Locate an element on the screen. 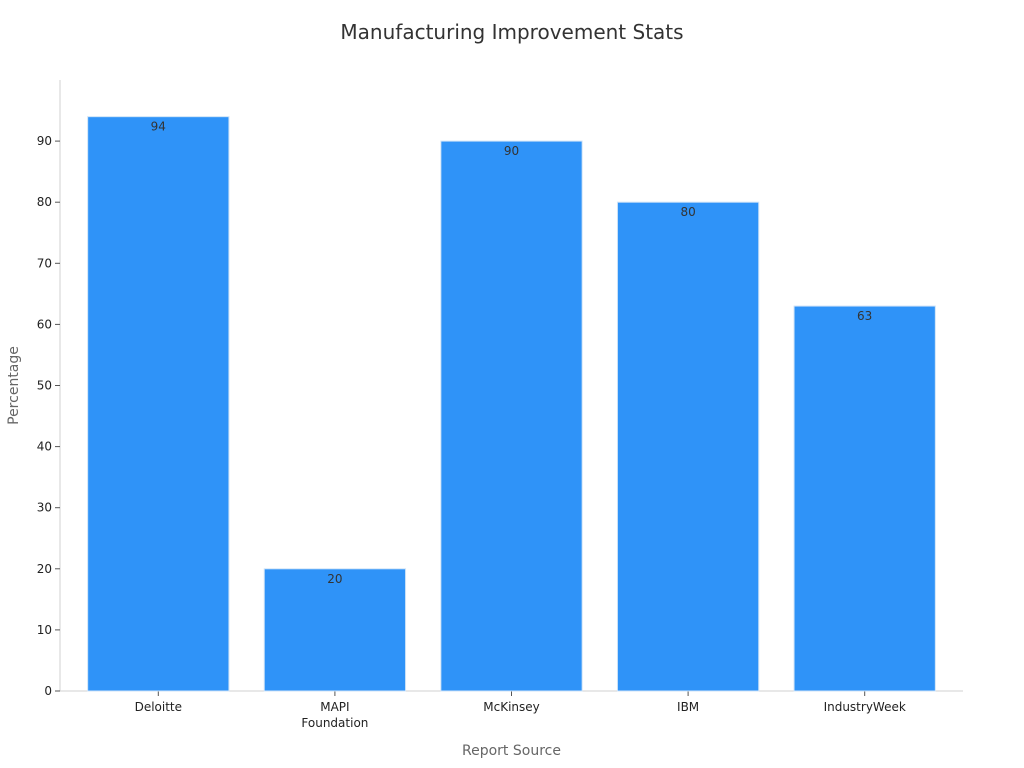 This screenshot has height=768, width=1024. bar-value-label: 94 is located at coordinates (158, 127).